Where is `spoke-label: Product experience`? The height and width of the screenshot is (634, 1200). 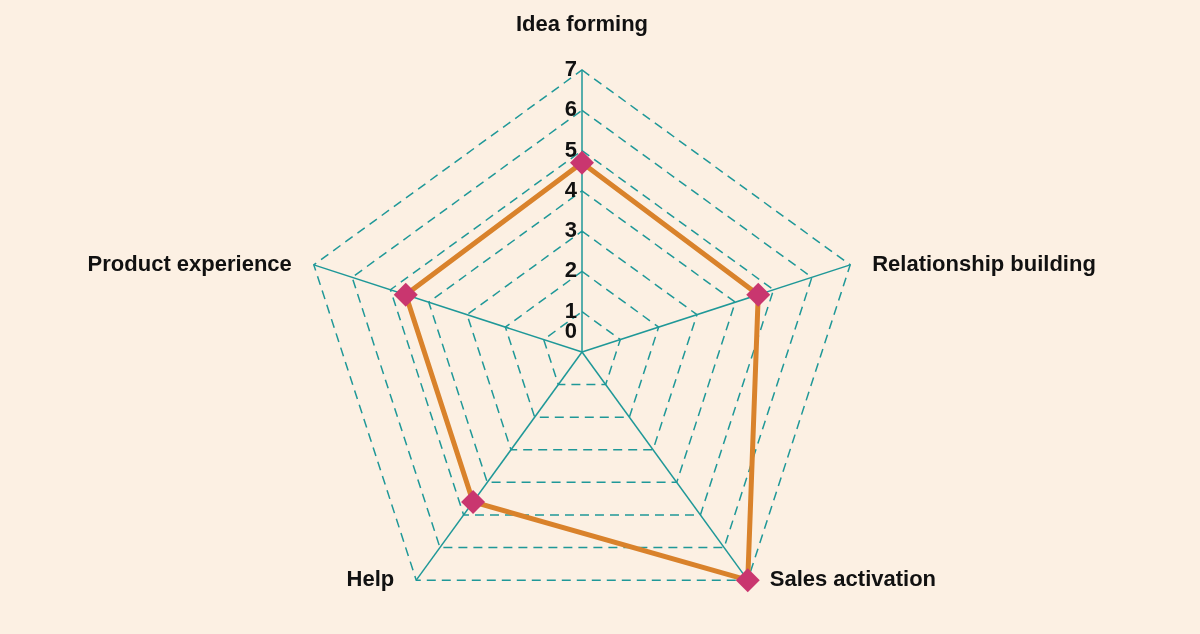 spoke-label: Product experience is located at coordinates (189, 263).